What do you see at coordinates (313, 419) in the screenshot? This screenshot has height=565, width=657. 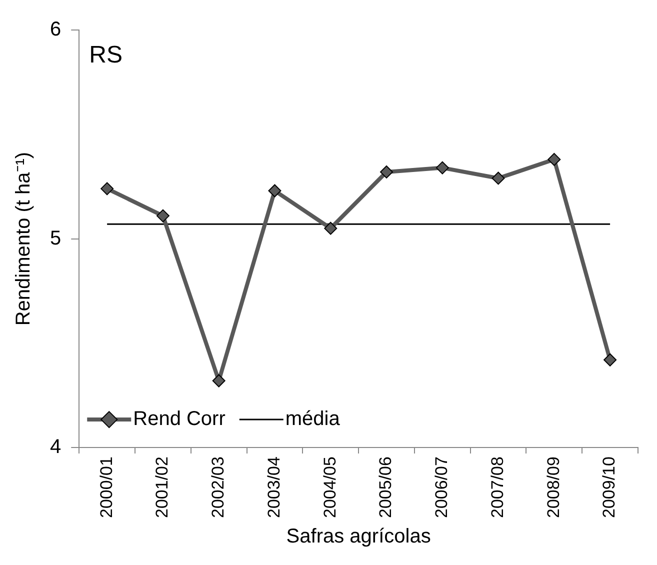 I see `legend-label: média` at bounding box center [313, 419].